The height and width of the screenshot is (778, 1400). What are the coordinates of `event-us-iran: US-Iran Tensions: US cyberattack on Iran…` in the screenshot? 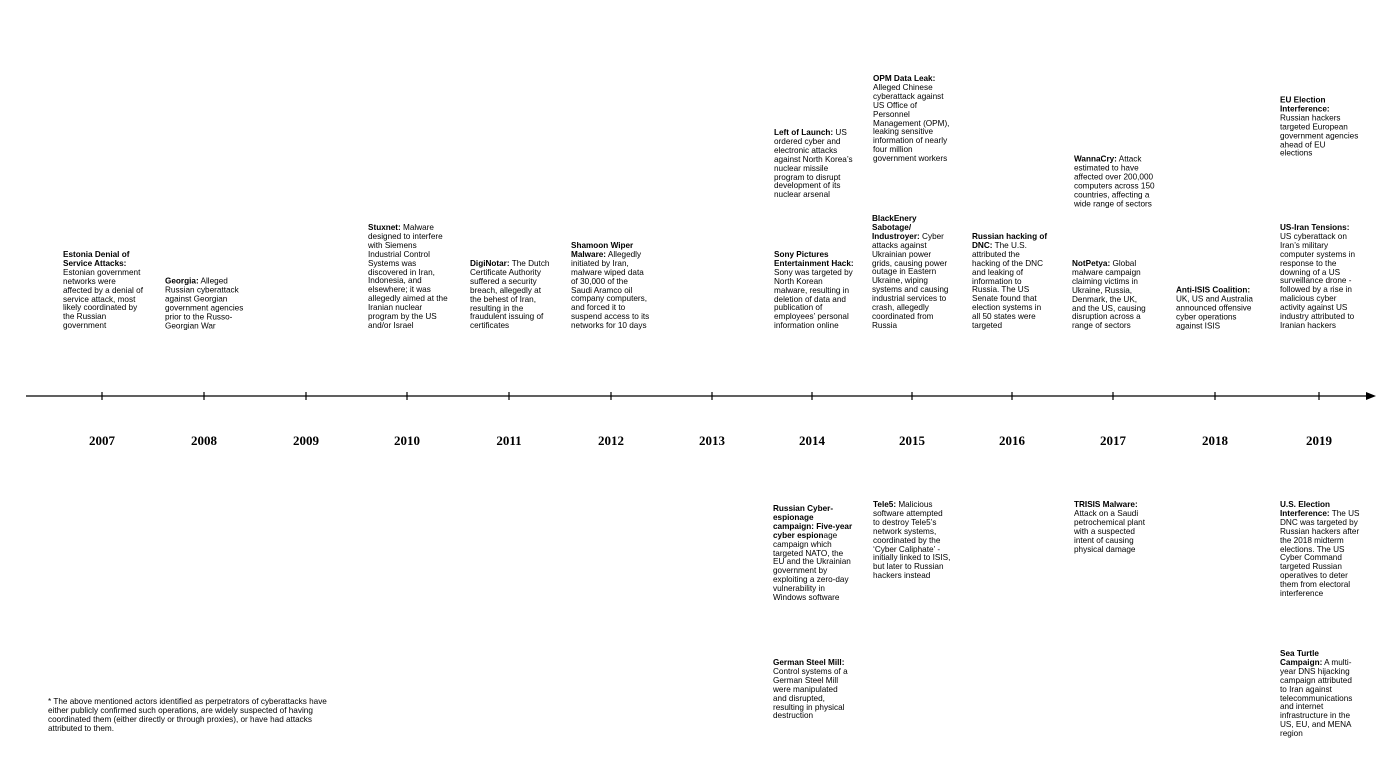 It's located at (1318, 277).